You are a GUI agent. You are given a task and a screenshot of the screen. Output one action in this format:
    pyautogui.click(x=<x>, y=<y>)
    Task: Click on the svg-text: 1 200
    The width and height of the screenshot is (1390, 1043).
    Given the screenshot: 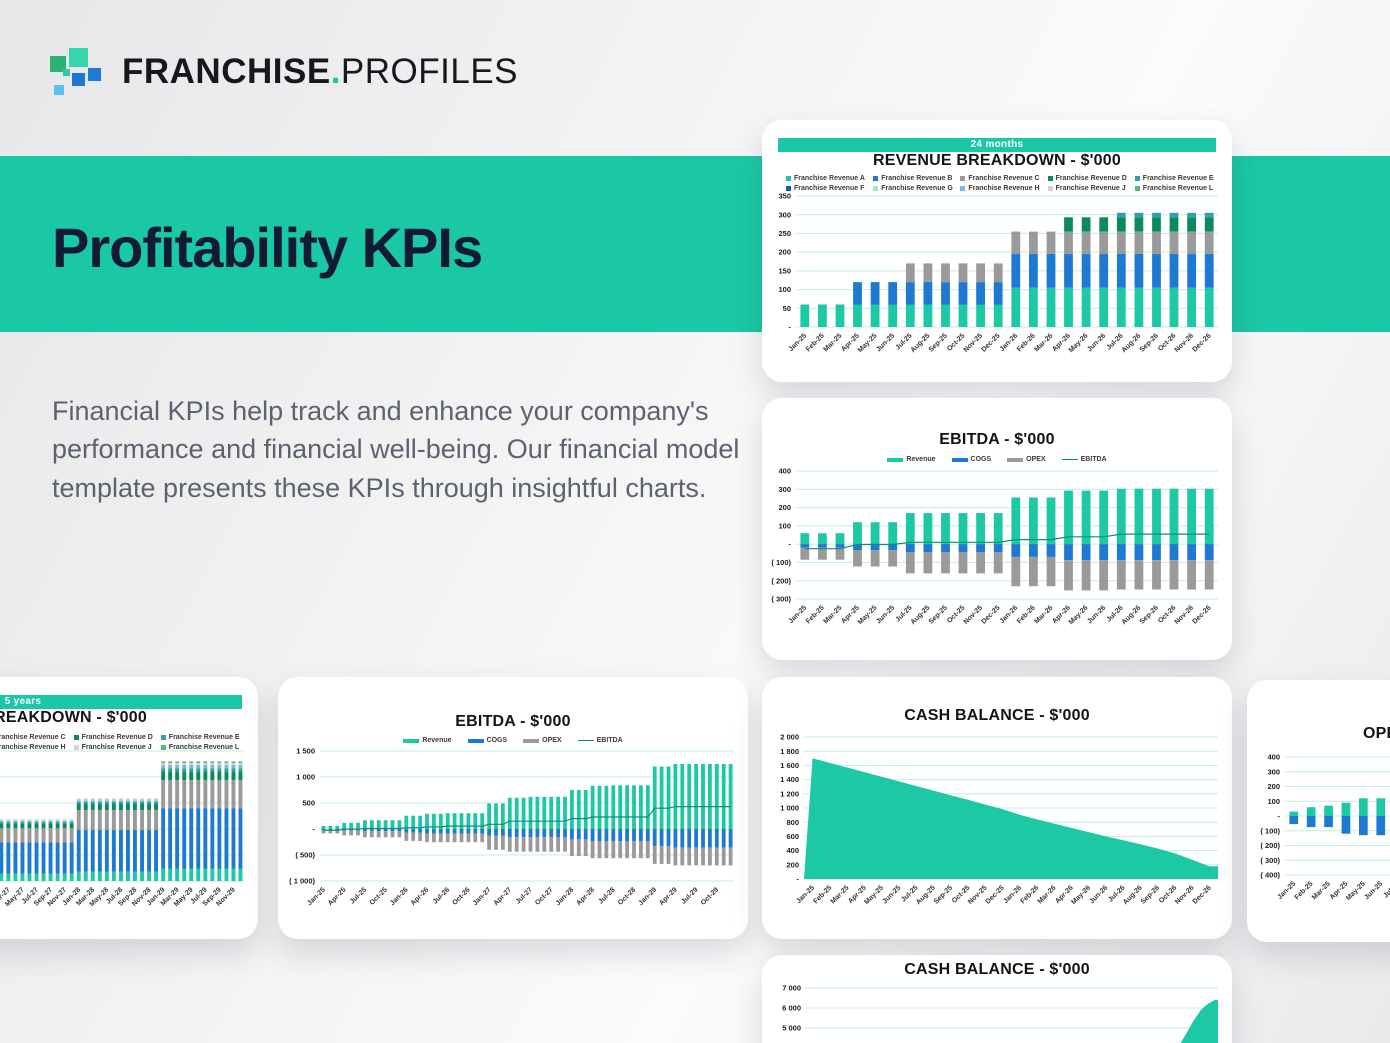 What is the action you would take?
    pyautogui.click(x=789, y=793)
    